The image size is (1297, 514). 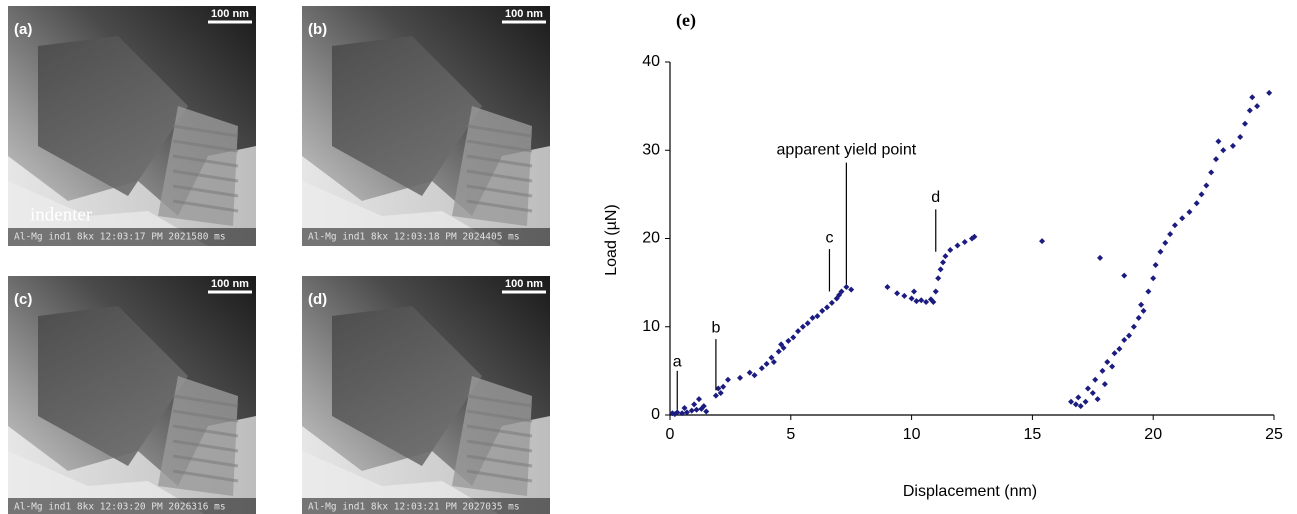 I want to click on x-tick-label: 5, so click(x=790, y=434).